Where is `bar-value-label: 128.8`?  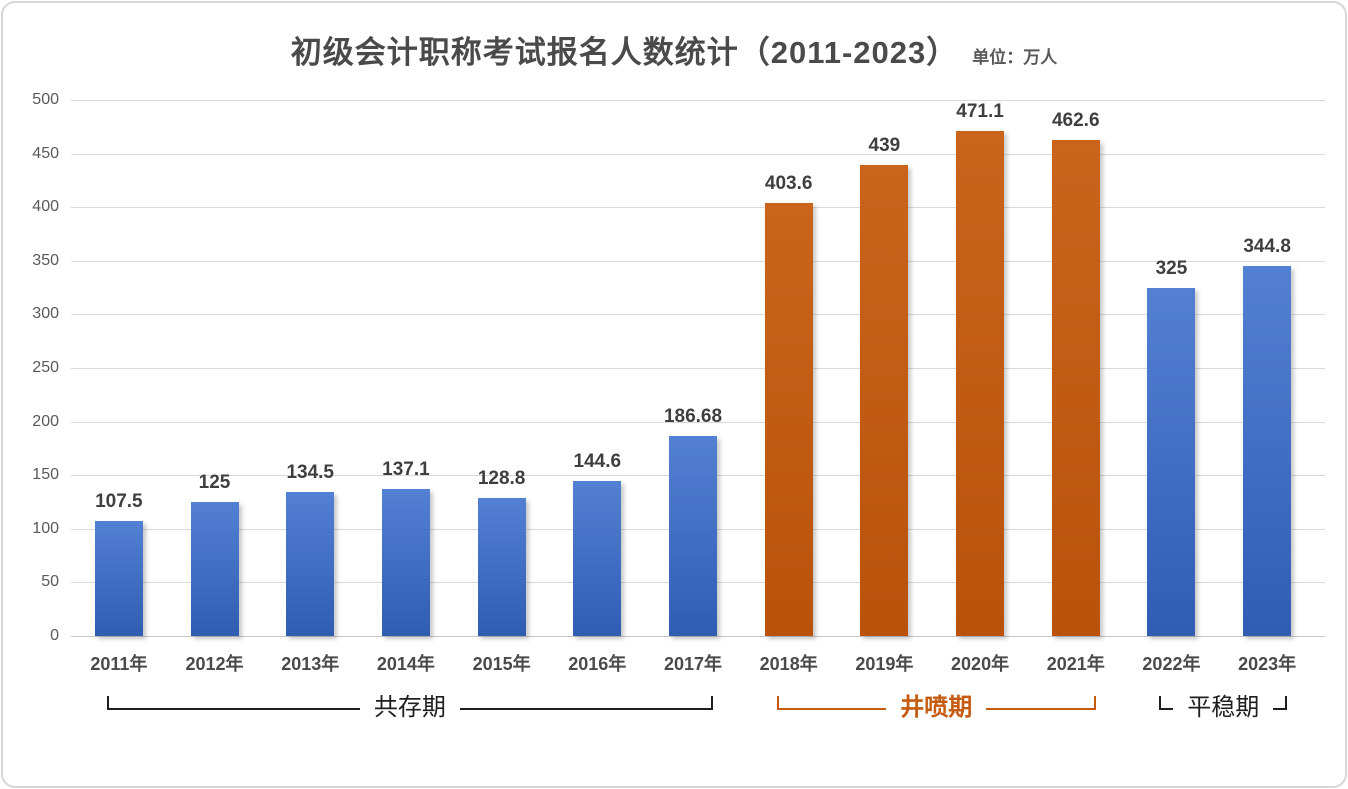
bar-value-label: 128.8 is located at coordinates (501, 478).